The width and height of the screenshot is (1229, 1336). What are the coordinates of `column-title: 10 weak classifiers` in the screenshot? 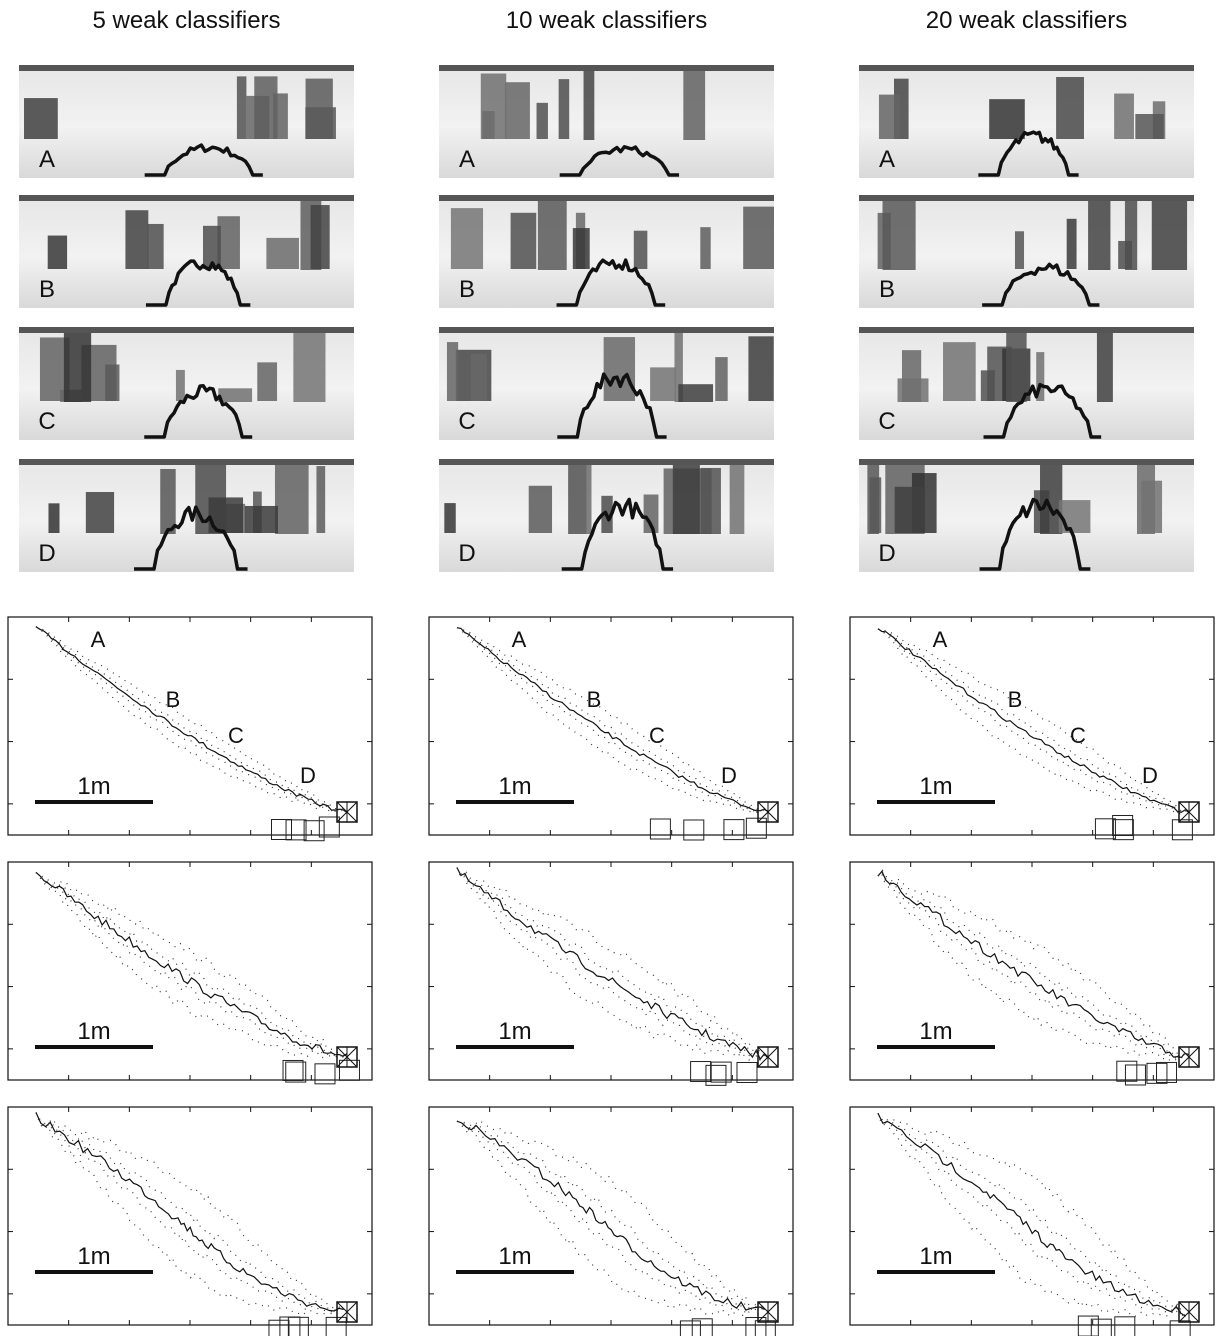 It's located at (606, 20).